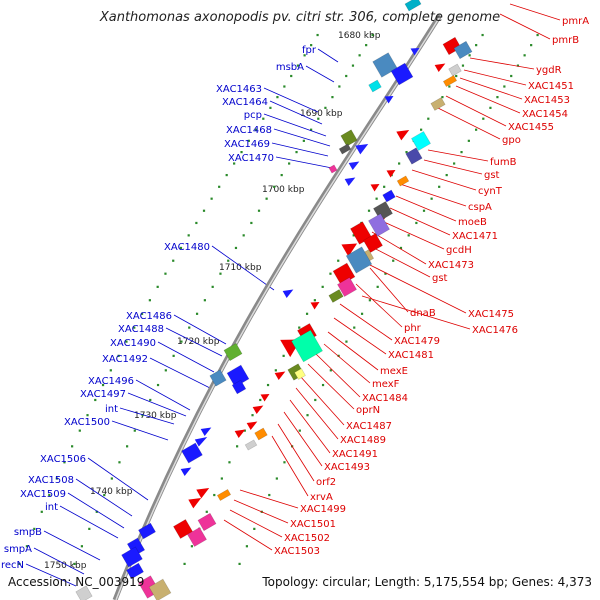  I want to click on gene-label-left: XAC1468, so click(249, 130).